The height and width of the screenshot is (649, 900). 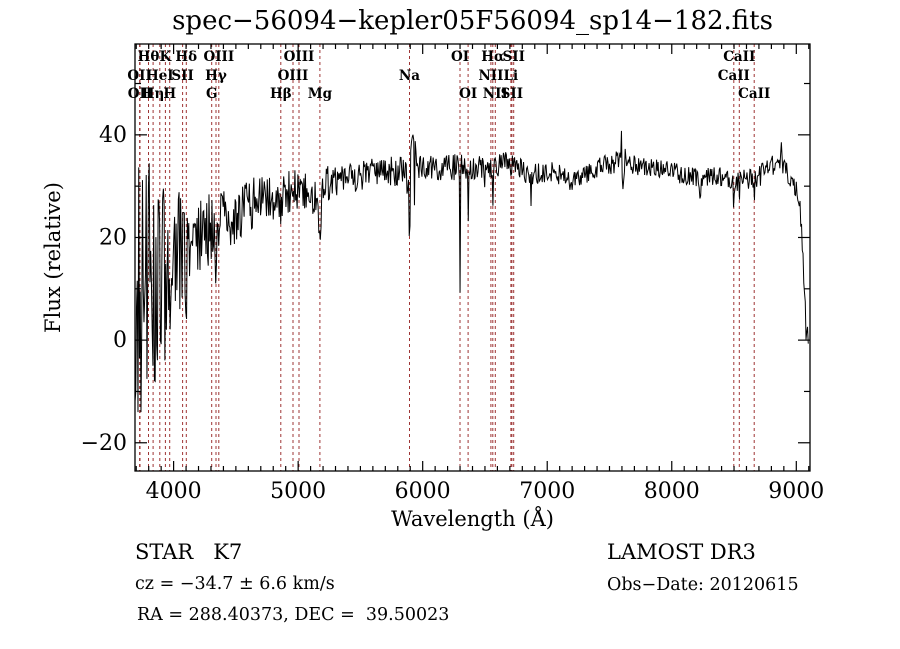 I want to click on y-tick-label: 40, so click(x=113, y=135).